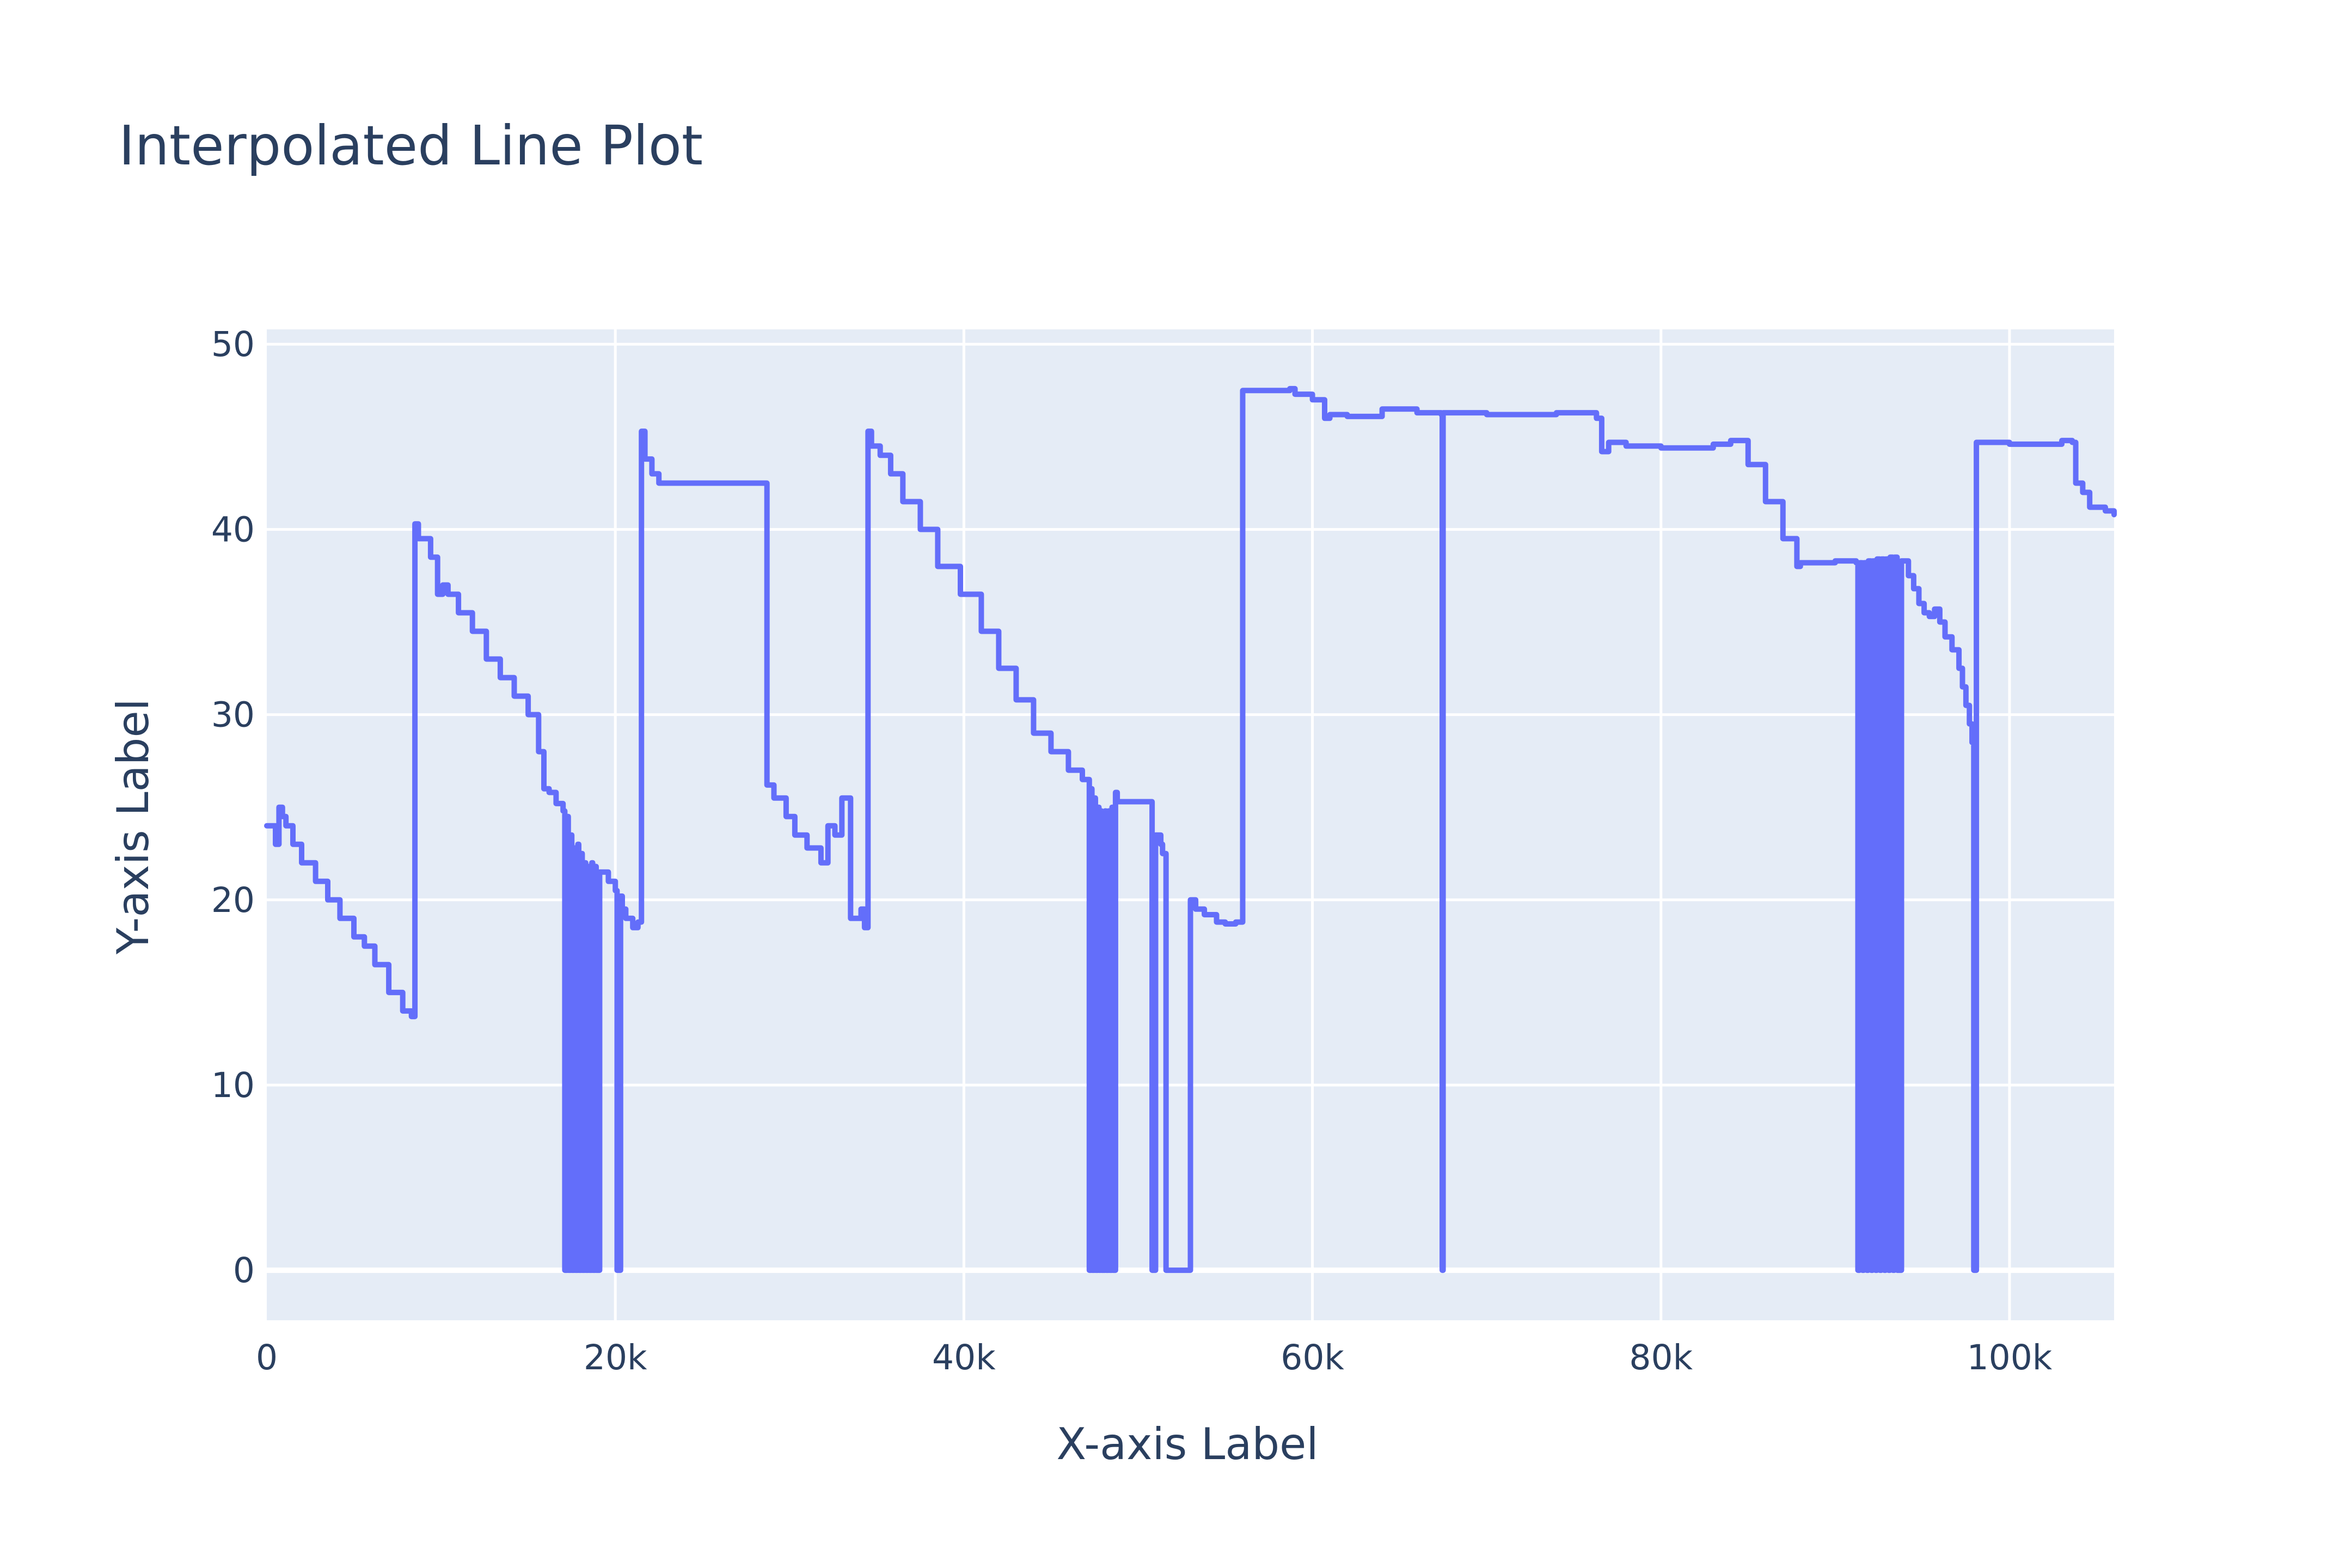  I want to click on y-tick-label: 10, so click(233, 1085).